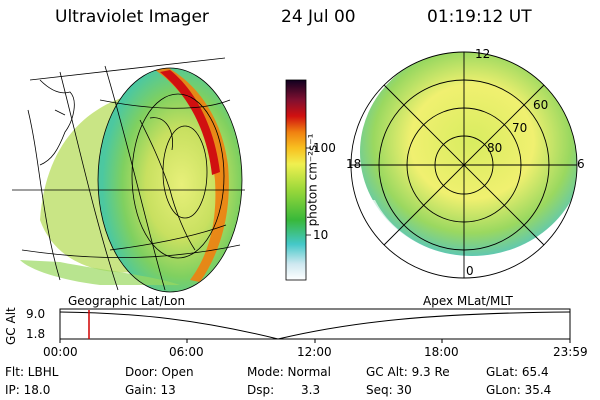 Image resolution: width=600 pixels, height=400 pixels. I want to click on timeline-ytick-max: 9.0, so click(36, 314).